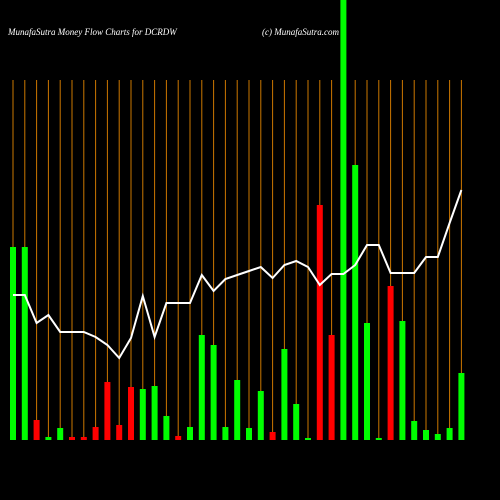 This screenshot has height=500, width=500. Describe the element at coordinates (300, 32) in the screenshot. I see `chart-subtitle: (c) MunafaSutra.com` at that location.